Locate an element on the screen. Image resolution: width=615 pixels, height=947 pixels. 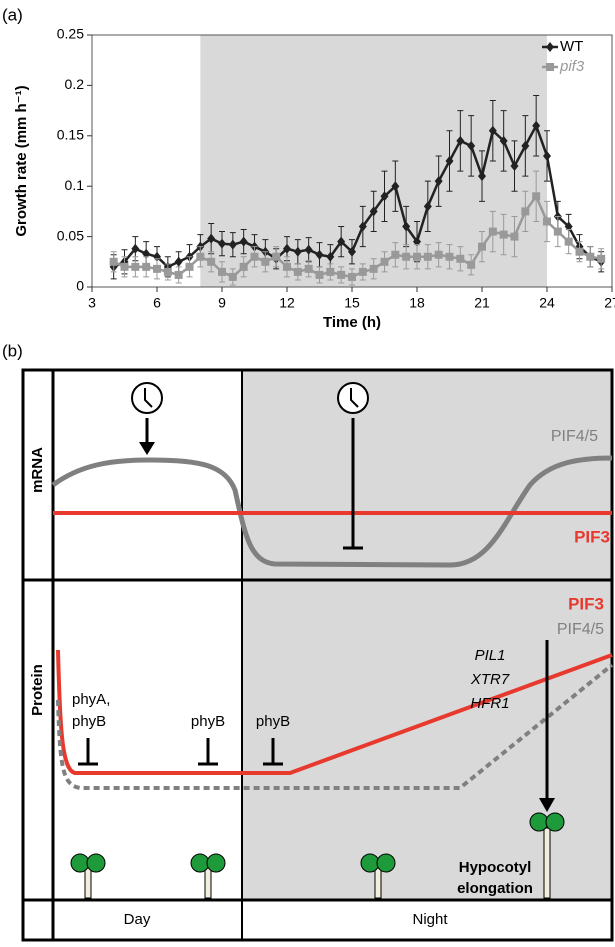
gene-label: XTR7 is located at coordinates (490, 679).